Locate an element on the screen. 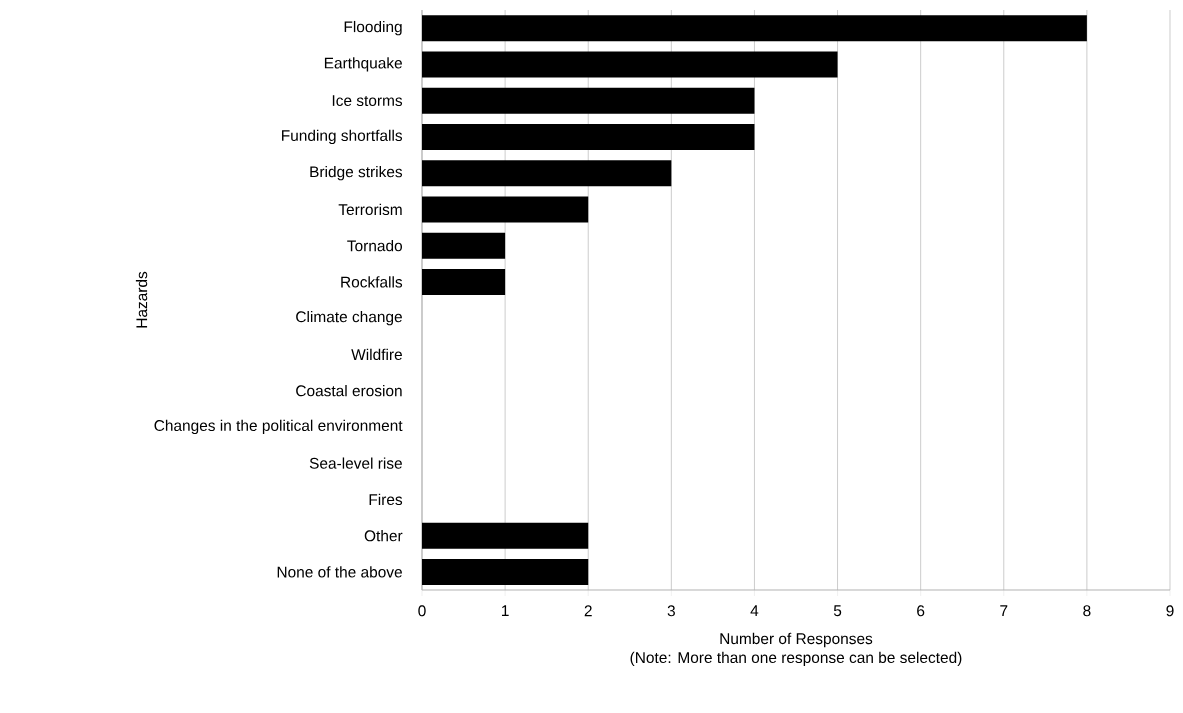 This screenshot has height=713, width=1183. y-tick-label: Other is located at coordinates (383, 535).